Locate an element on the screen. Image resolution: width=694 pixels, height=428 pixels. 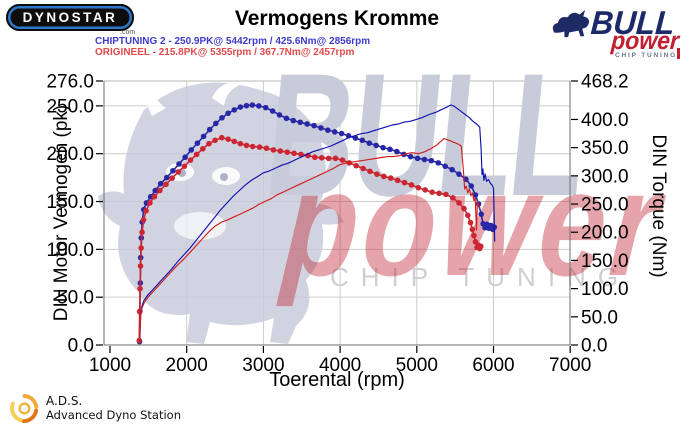
x-tick-label: 1000 is located at coordinates (110, 365).